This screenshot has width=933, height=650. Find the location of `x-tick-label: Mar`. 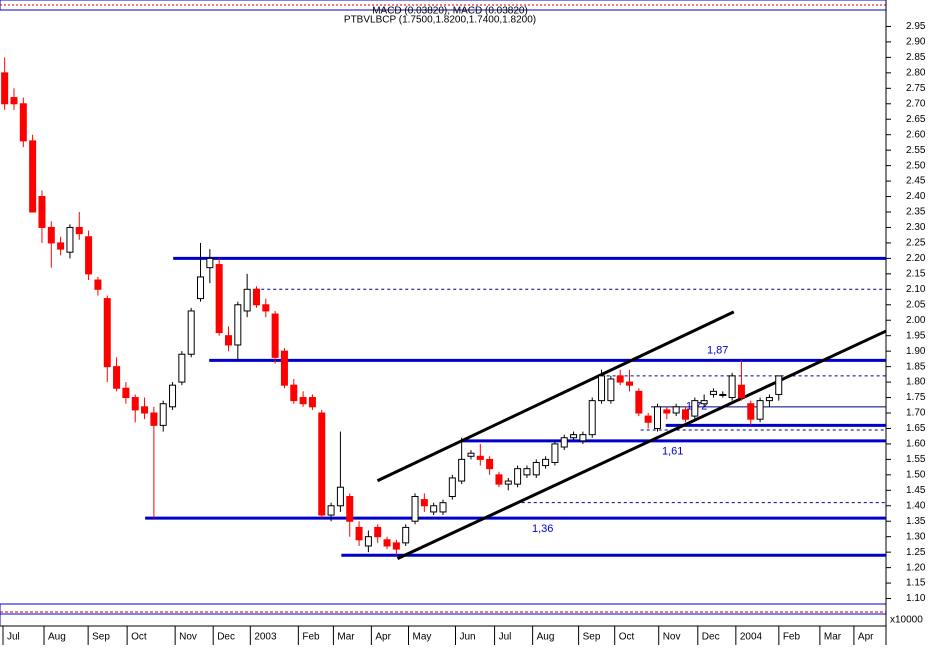

x-tick-label: Mar is located at coordinates (833, 637).